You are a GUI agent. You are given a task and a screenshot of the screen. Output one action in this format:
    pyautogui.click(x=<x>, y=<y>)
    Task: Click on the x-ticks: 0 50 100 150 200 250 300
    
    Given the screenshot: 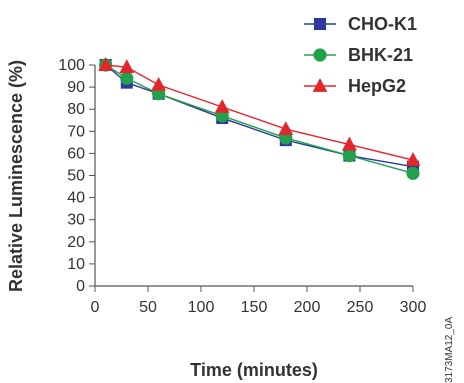 What is the action you would take?
    pyautogui.click(x=259, y=301)
    